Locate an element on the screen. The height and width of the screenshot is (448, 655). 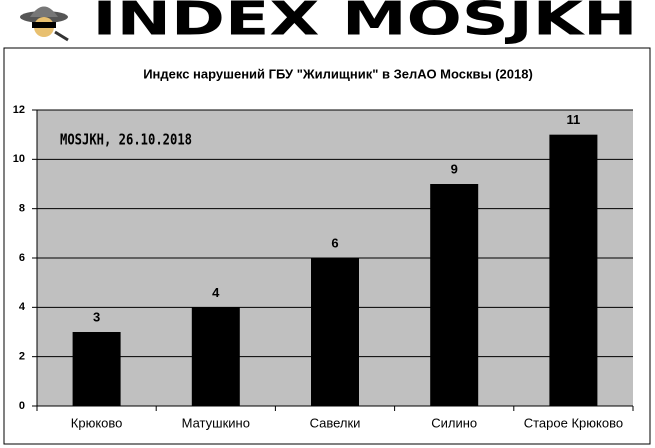
x-tick-label: Силино is located at coordinates (454, 422).